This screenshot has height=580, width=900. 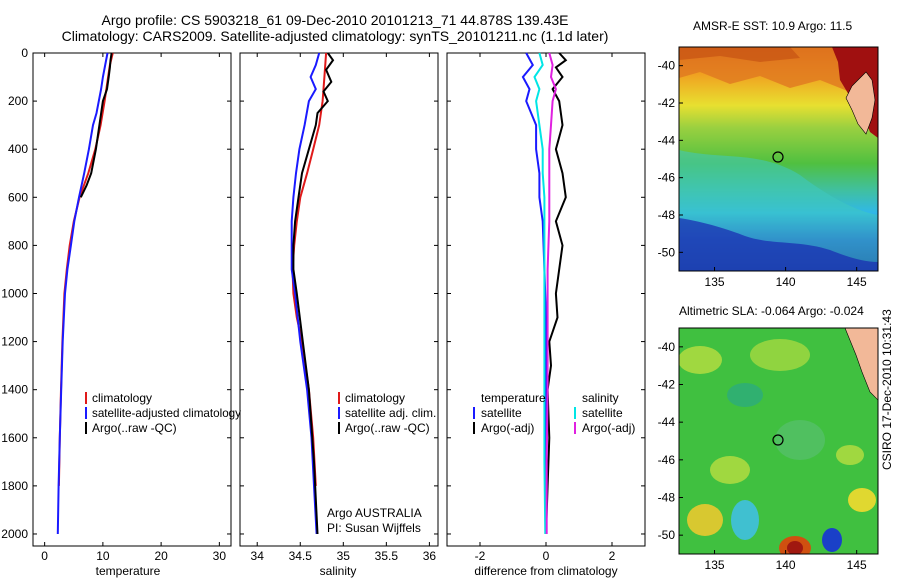 I want to click on sst-float-marker, so click(x=778, y=157).